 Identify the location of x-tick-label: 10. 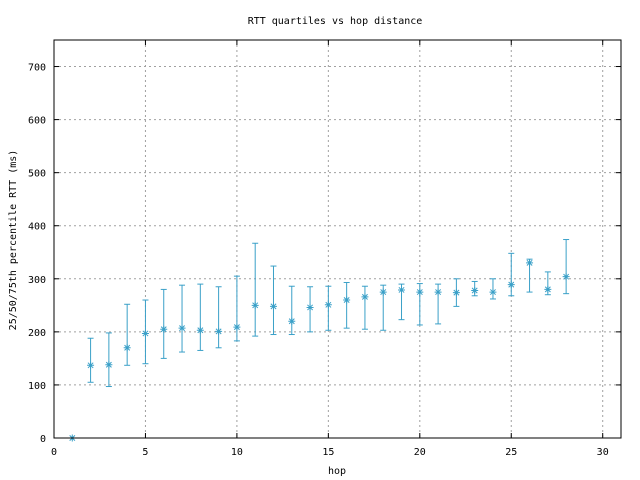
(237, 452).